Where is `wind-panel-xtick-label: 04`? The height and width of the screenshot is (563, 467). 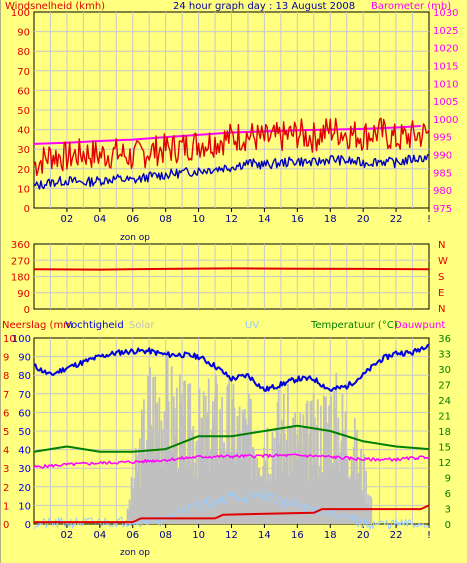
wind-panel-xtick-label: 04 is located at coordinates (99, 219).